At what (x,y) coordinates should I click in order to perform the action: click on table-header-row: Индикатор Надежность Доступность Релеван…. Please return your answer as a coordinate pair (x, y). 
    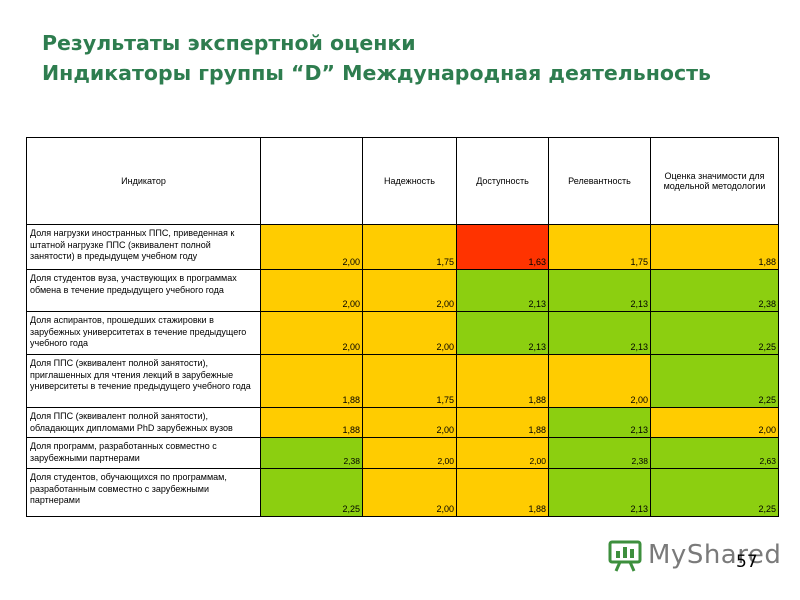
    Looking at the image, I should click on (402, 181).